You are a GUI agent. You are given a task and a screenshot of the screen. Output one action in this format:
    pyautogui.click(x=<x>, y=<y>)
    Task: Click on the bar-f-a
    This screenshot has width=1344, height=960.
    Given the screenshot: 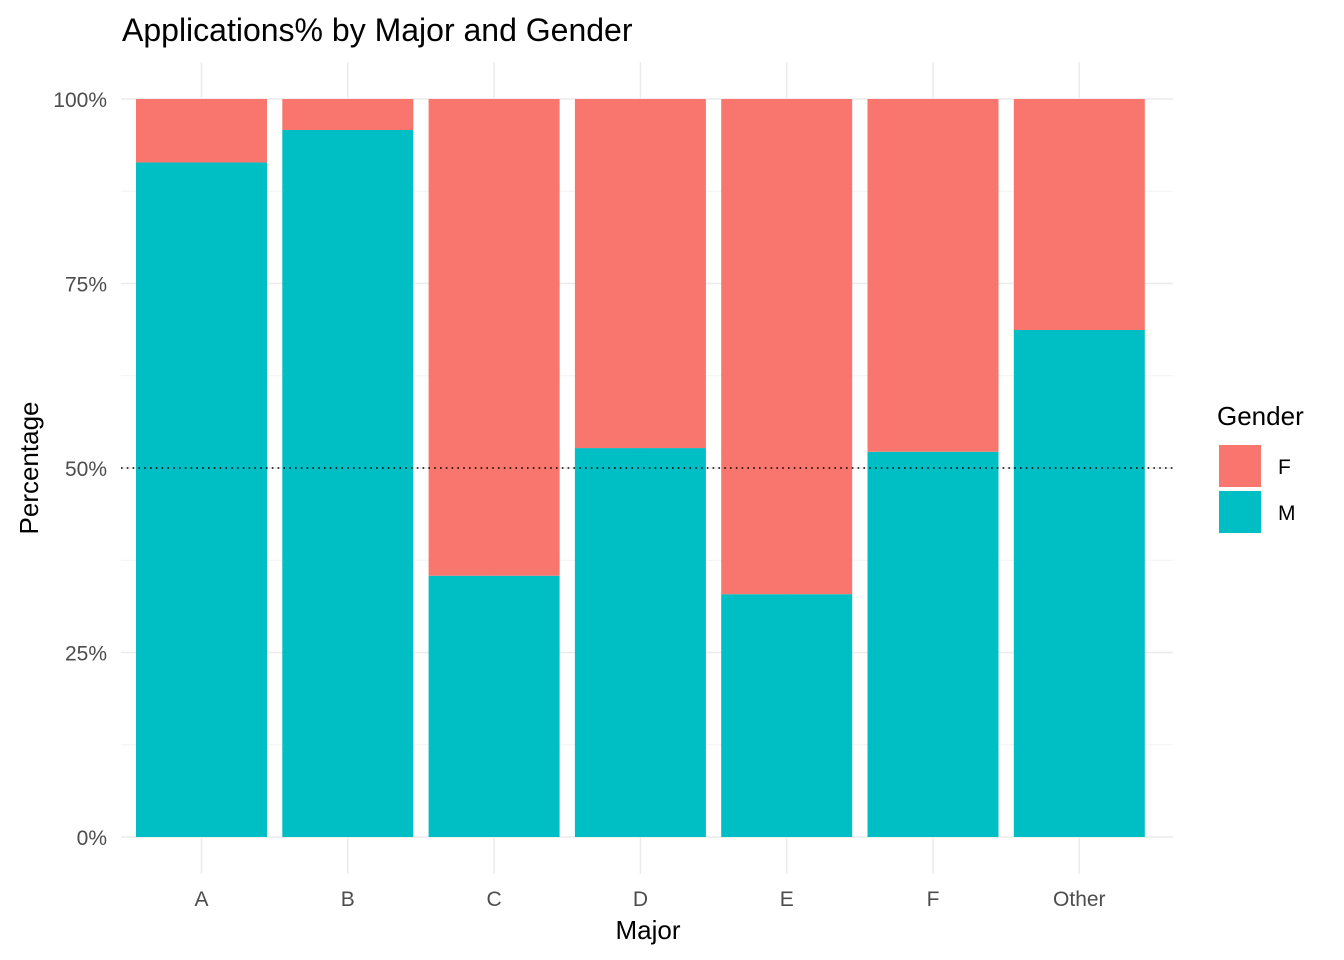 What is the action you would take?
    pyautogui.click(x=201, y=131)
    